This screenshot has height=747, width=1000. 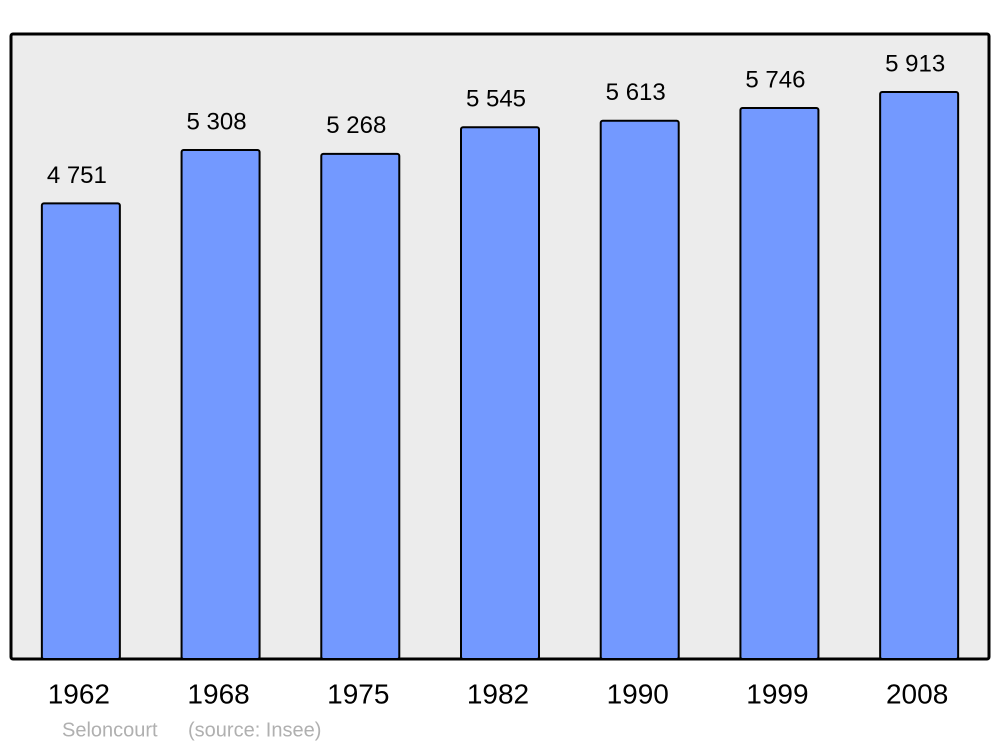 What do you see at coordinates (496, 99) in the screenshot?
I see `value-label: 5 545` at bounding box center [496, 99].